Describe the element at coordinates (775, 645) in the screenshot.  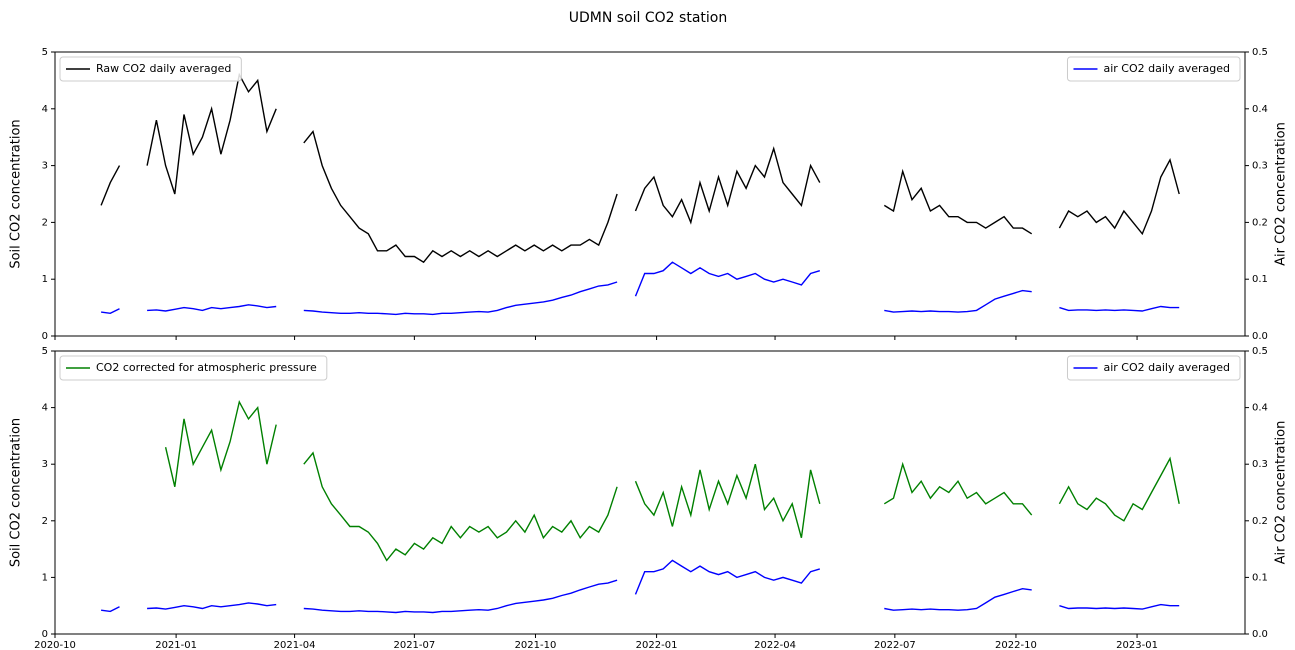
I see `x-tick-label: 2022-04` at that location.